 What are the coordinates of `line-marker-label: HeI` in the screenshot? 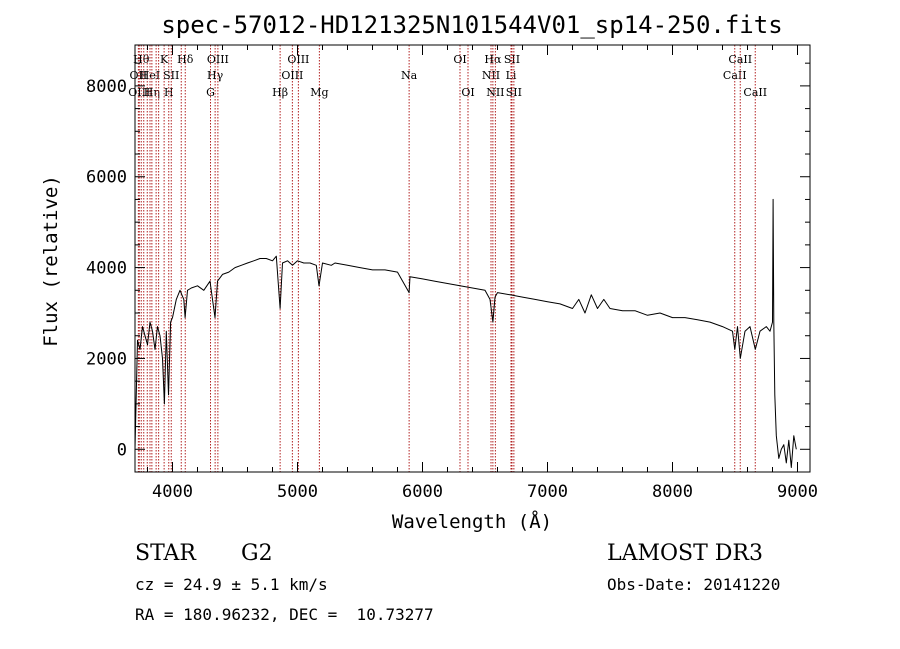 It's located at (150, 75).